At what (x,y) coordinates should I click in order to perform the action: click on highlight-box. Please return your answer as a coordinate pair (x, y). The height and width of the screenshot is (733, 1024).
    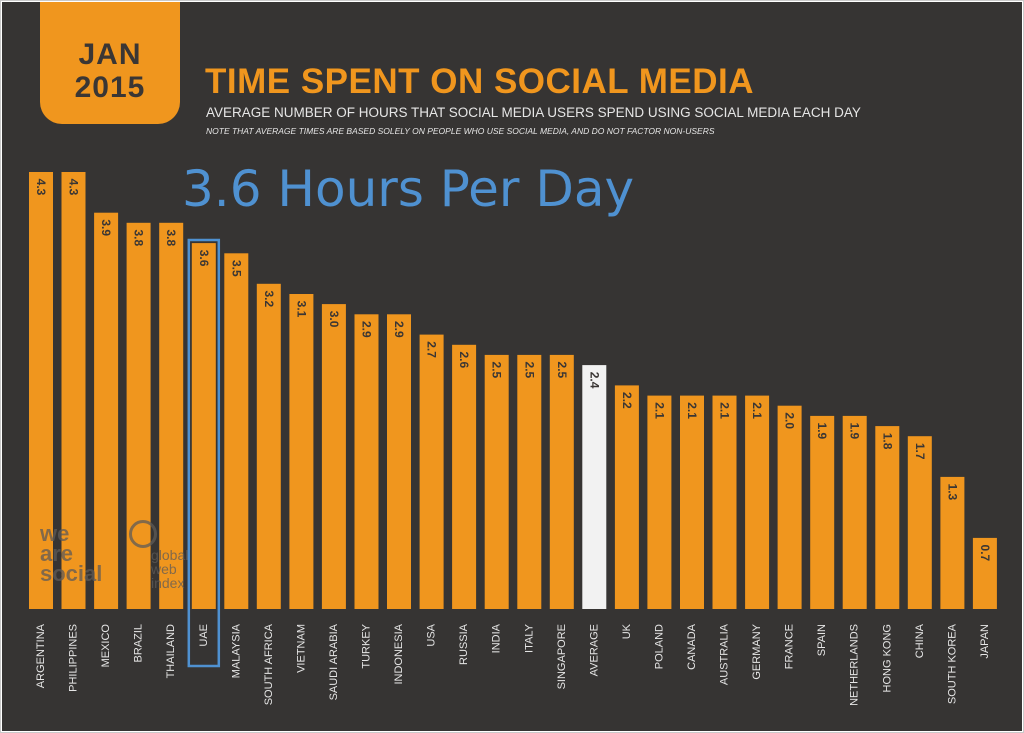
    Looking at the image, I should click on (204, 453).